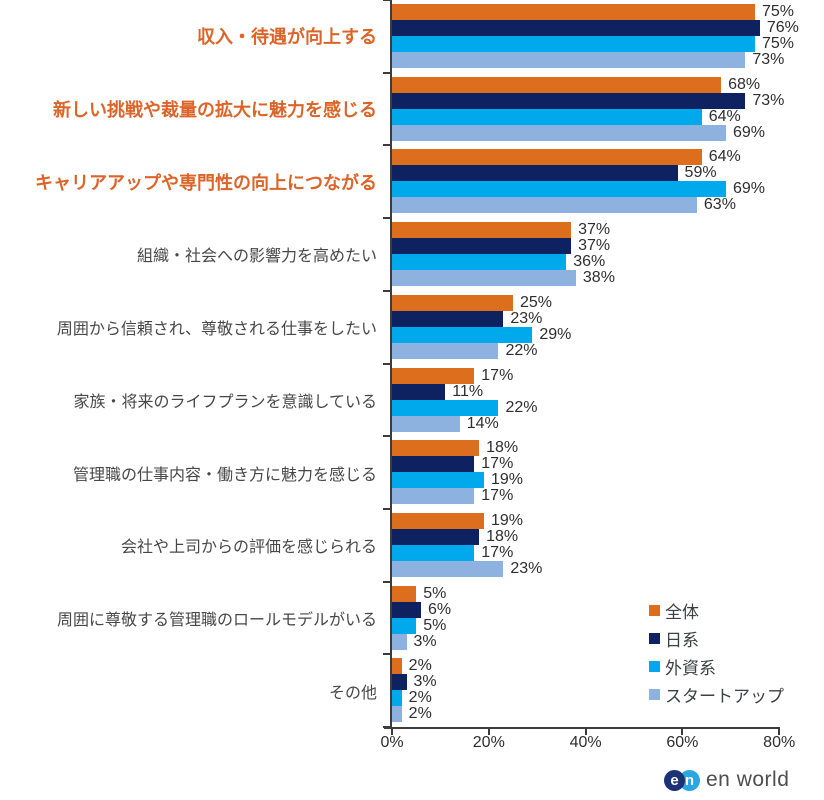  Describe the element at coordinates (744, 84) in the screenshot. I see `bar-value-label: 68%` at that location.